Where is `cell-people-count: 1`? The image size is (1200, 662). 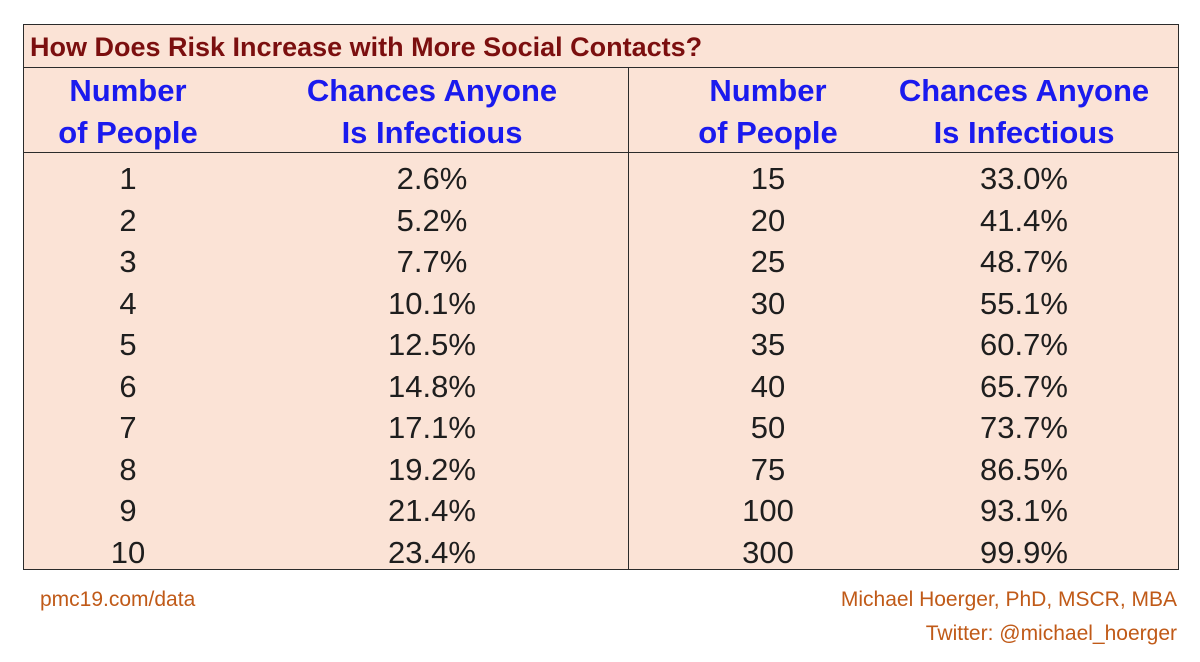
cell-people-count: 1 is located at coordinates (128, 178).